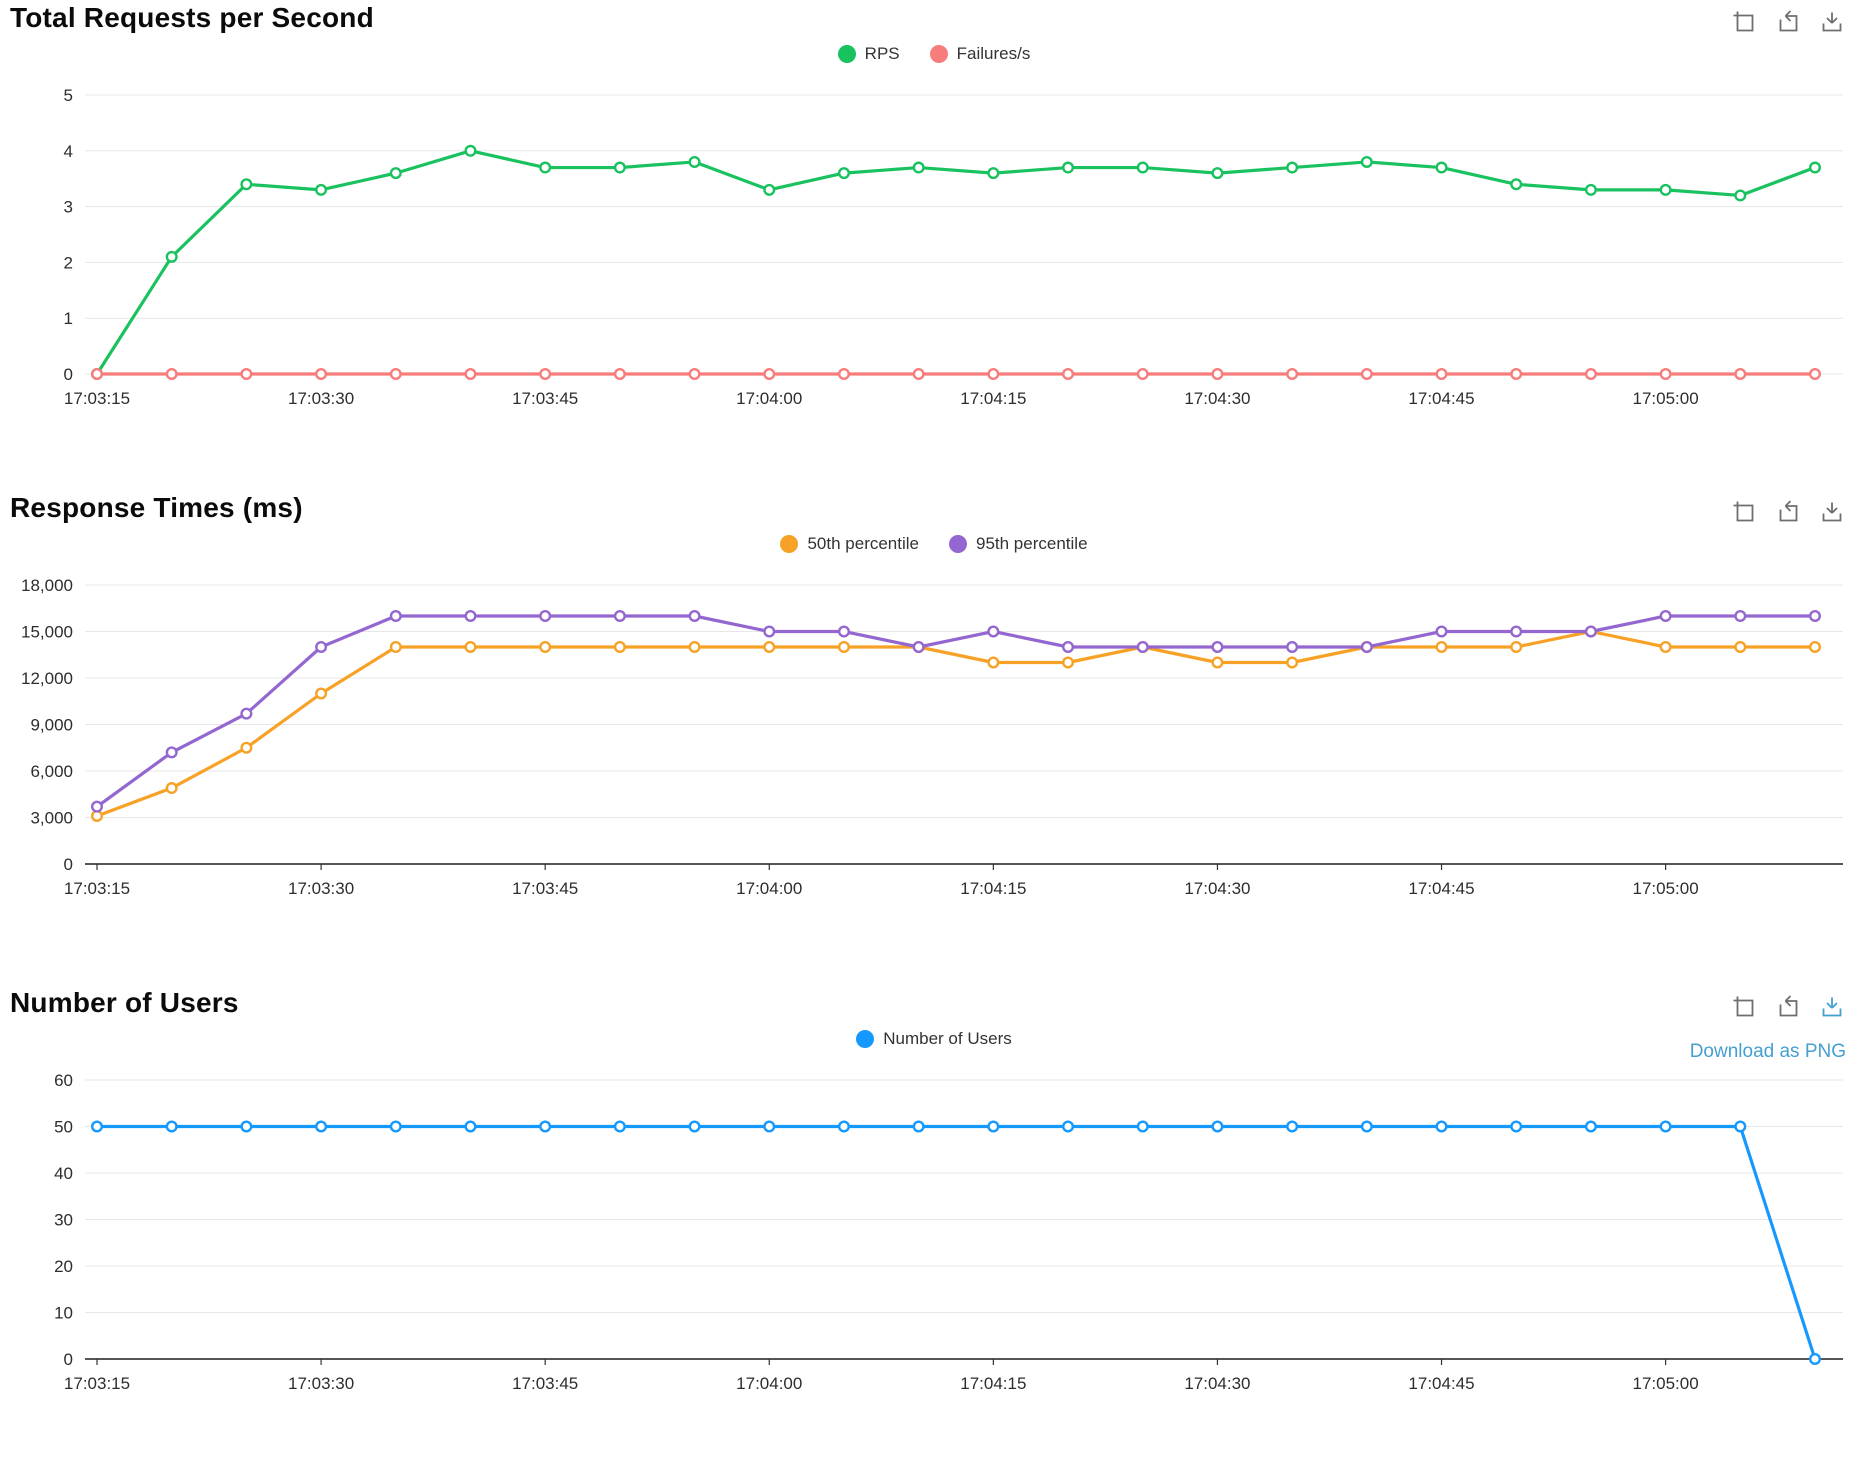 The width and height of the screenshot is (1868, 1460). What do you see at coordinates (993, 888) in the screenshot?
I see `svg-text: 17:04:15` at bounding box center [993, 888].